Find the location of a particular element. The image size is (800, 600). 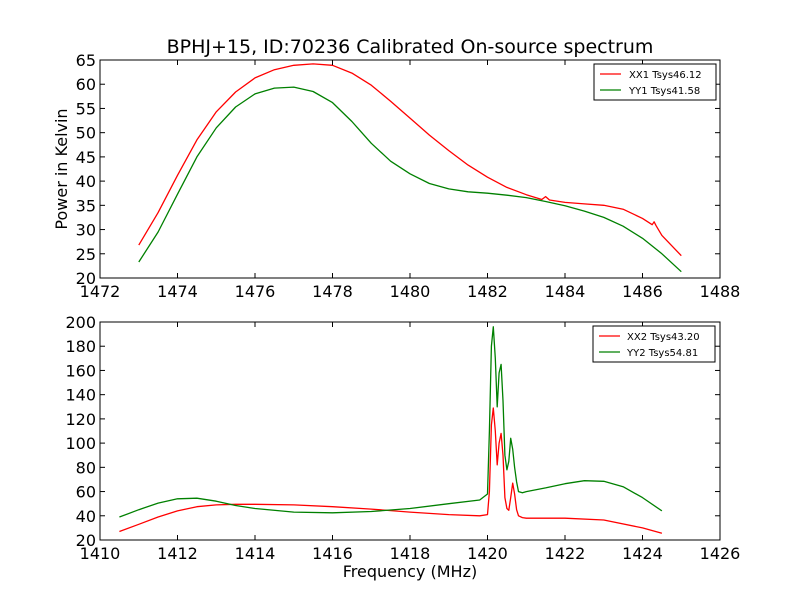

top-x-tick-label: 1482 is located at coordinates (487, 291).